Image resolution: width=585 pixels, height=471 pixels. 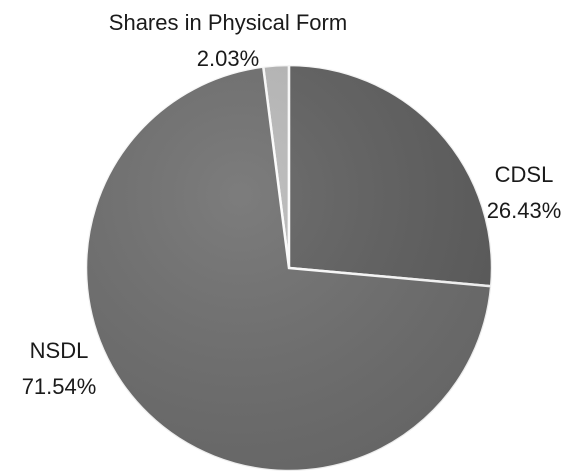 I want to click on nsdl-category-label: NSDL, so click(x=59, y=350).